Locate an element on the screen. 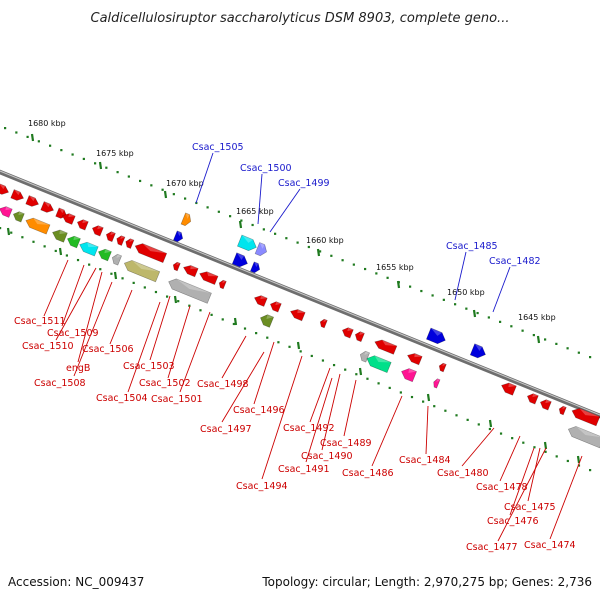 The width and height of the screenshot is (600, 600). scale-tick-label: 1670 kbp is located at coordinates (185, 183).